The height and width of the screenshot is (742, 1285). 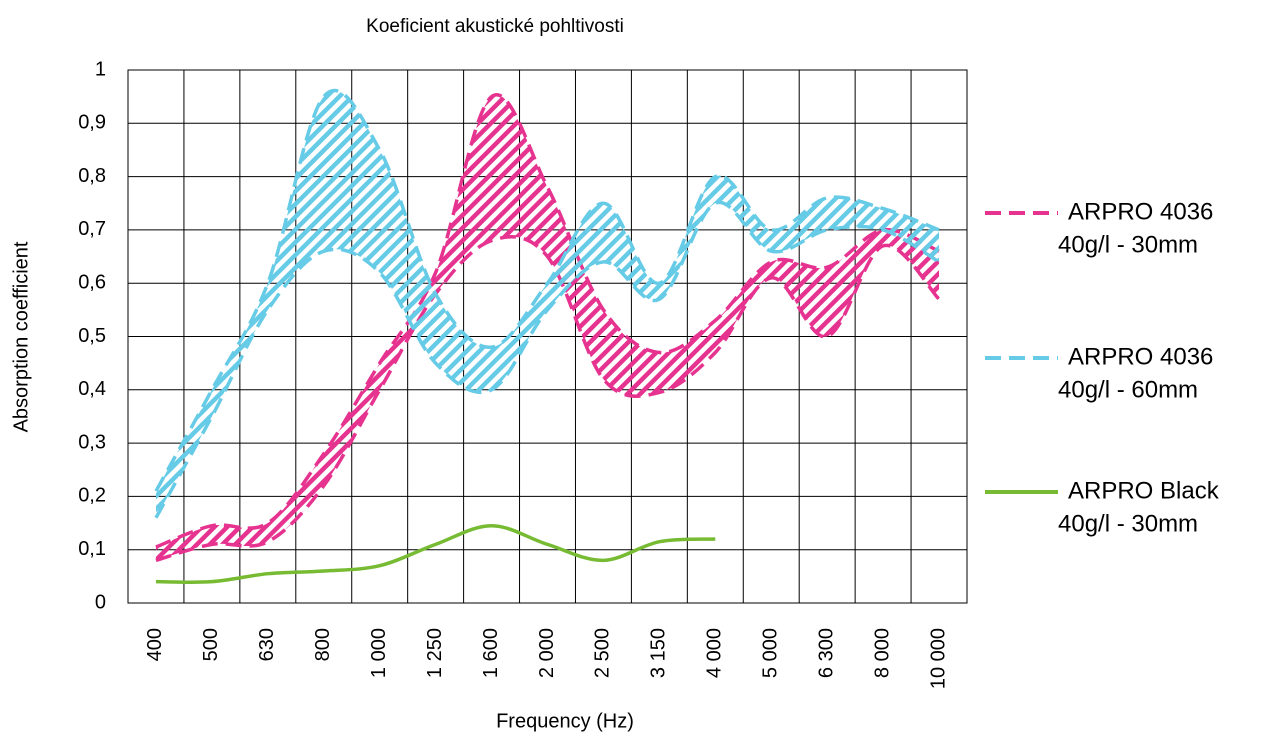 I want to click on y-tick-label: 0,3, so click(x=92, y=442).